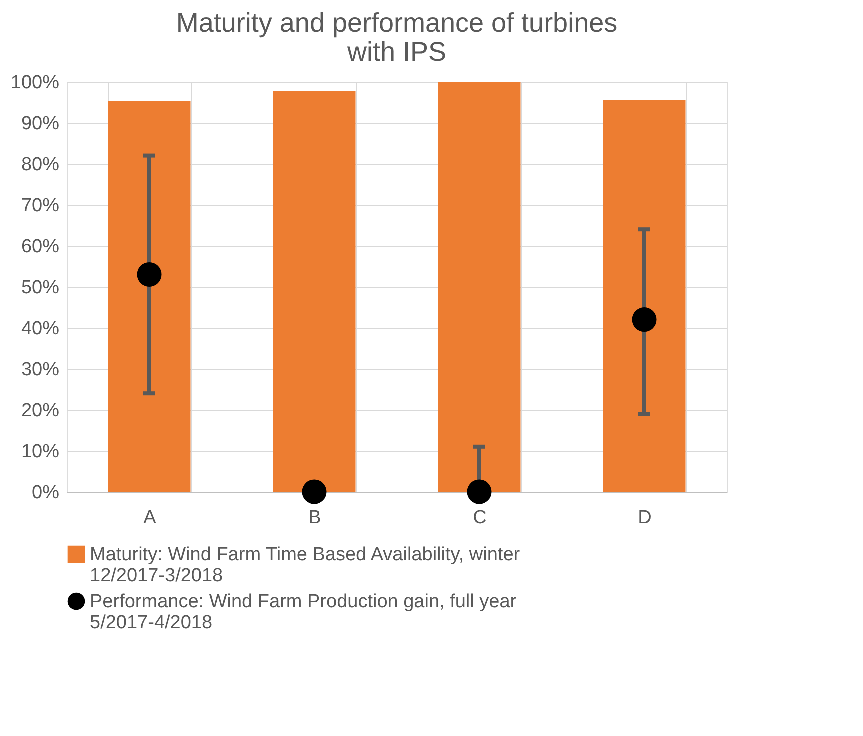 Image resolution: width=863 pixels, height=736 pixels. I want to click on x-tick-label: B, so click(315, 518).